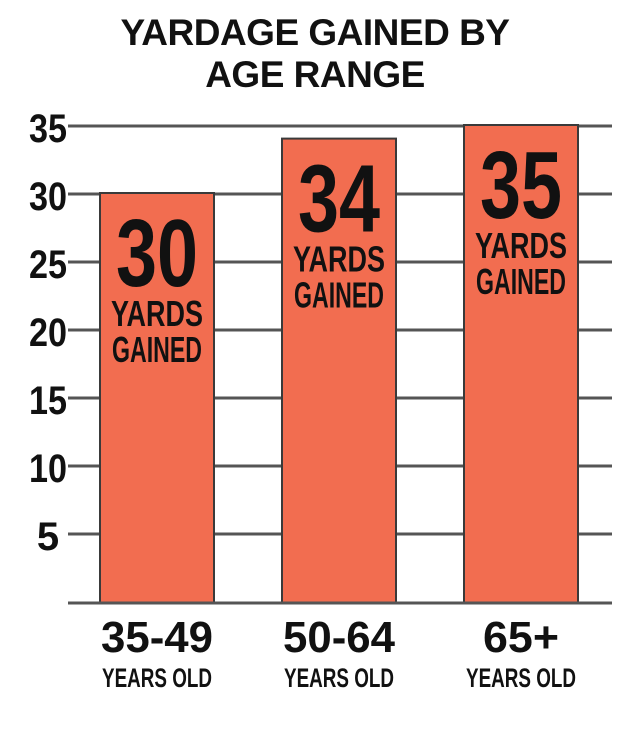  Describe the element at coordinates (521, 185) in the screenshot. I see `bar-value-label: 35` at that location.